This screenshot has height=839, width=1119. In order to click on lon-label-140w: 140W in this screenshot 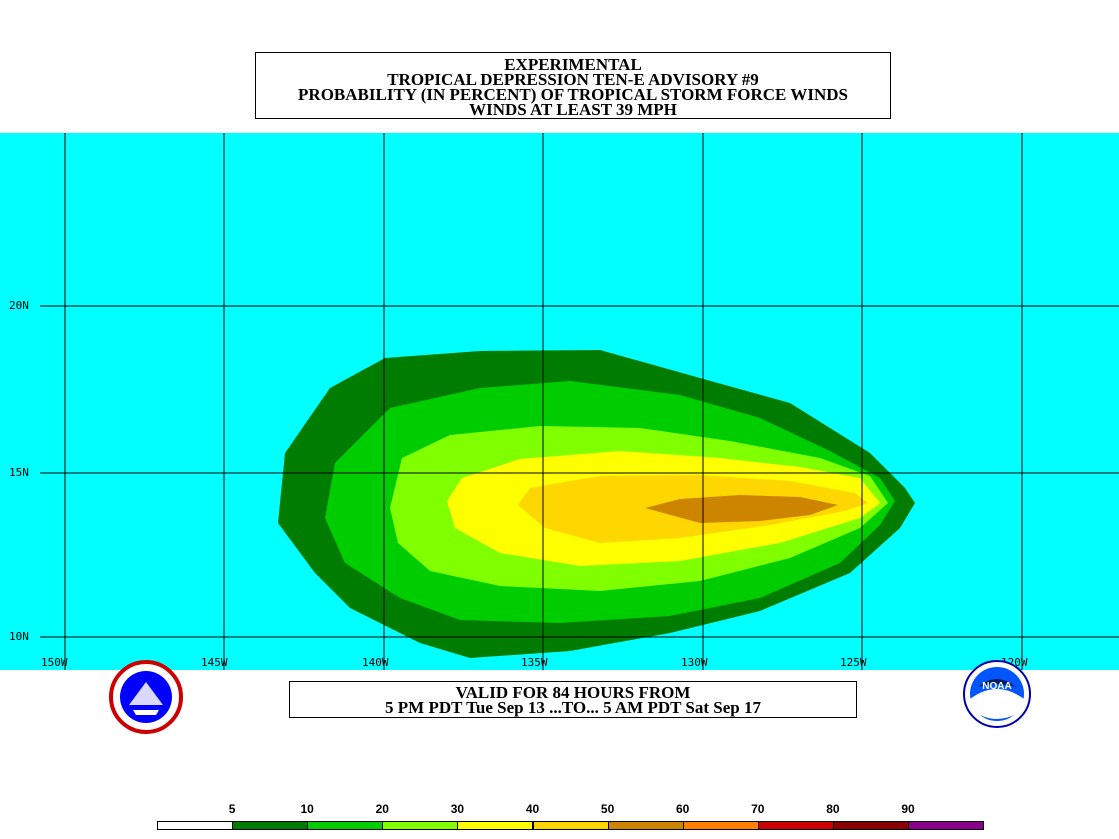, I will do `click(375, 662)`.